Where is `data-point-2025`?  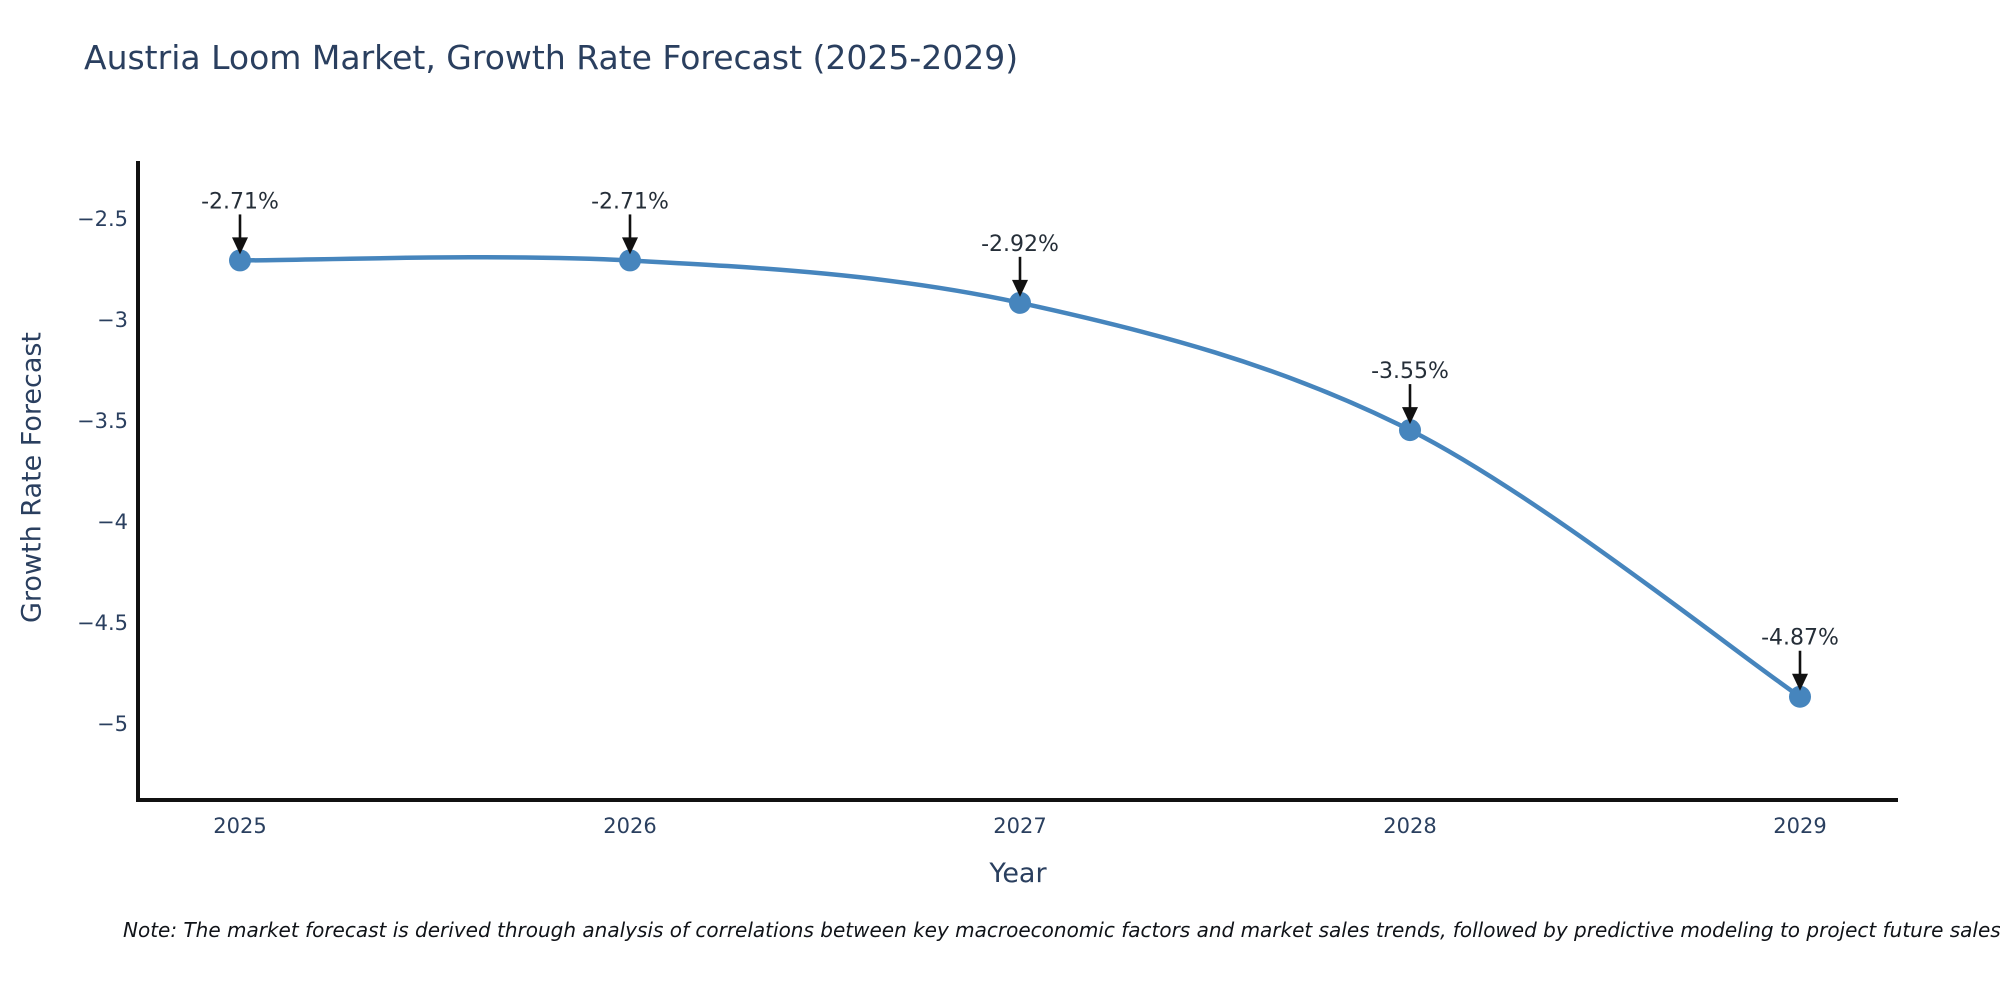 data-point-2025 is located at coordinates (240, 260).